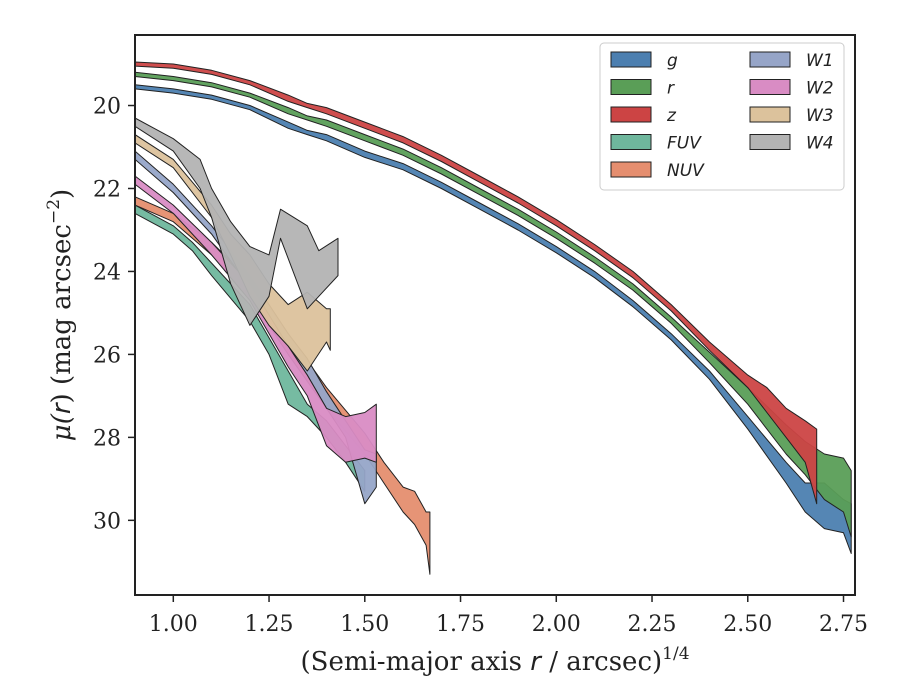  What do you see at coordinates (107, 438) in the screenshot?
I see `y-tick-label: 28` at bounding box center [107, 438].